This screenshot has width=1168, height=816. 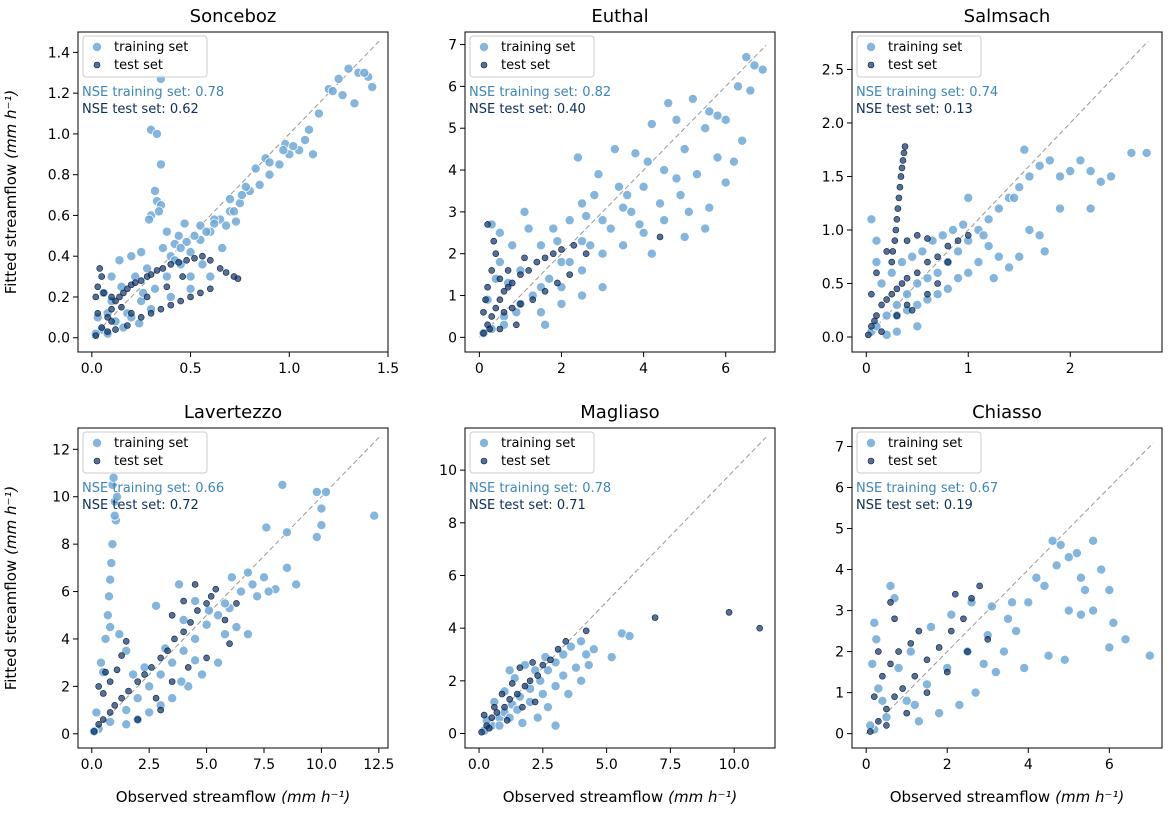 What do you see at coordinates (1007, 797) in the screenshot?
I see `x-axis-label: Observed streamflow (mm h⁻¹)` at bounding box center [1007, 797].